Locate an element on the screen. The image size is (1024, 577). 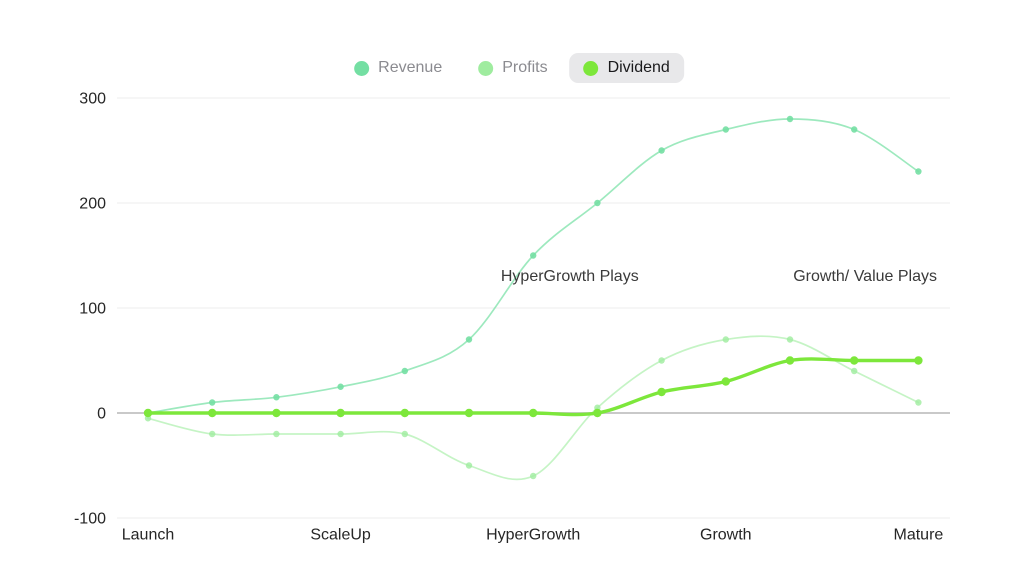
legend-item-profits: Profits is located at coordinates (512, 68).